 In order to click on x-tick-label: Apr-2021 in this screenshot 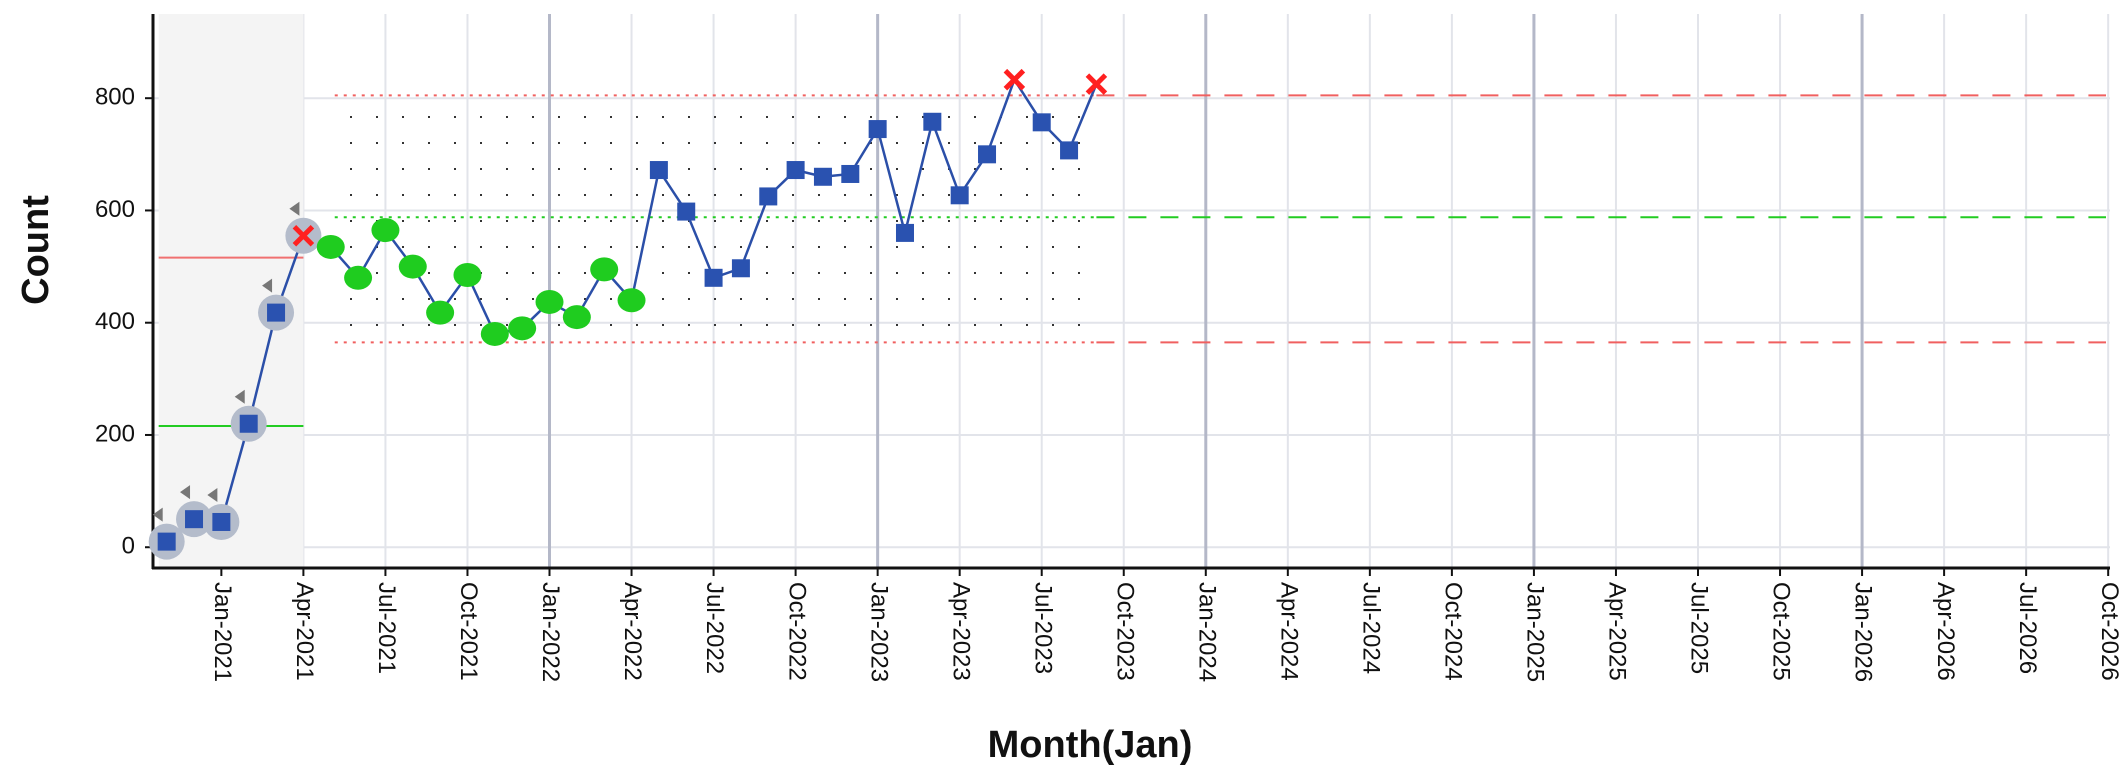, I will do `click(304, 631)`.